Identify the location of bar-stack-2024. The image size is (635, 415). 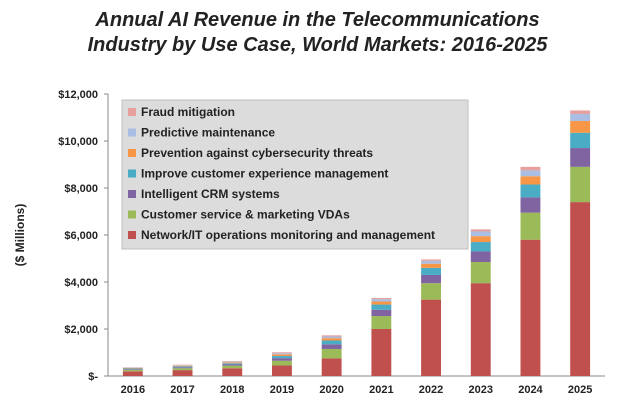
(530, 271).